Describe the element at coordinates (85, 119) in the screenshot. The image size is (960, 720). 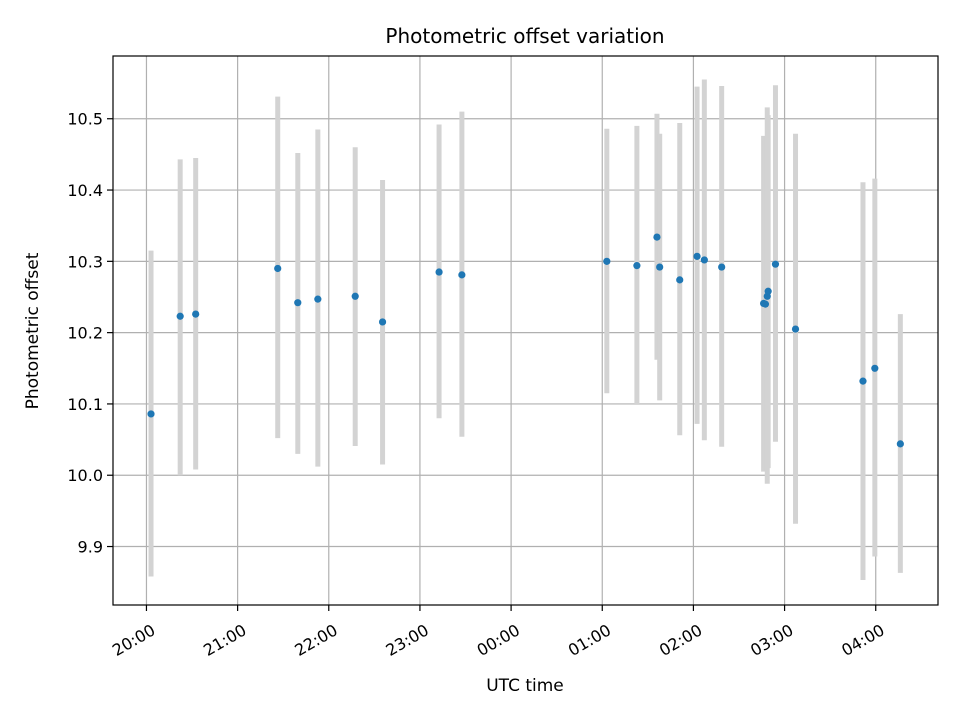
I see `y-tick-label-6: 10.5` at that location.